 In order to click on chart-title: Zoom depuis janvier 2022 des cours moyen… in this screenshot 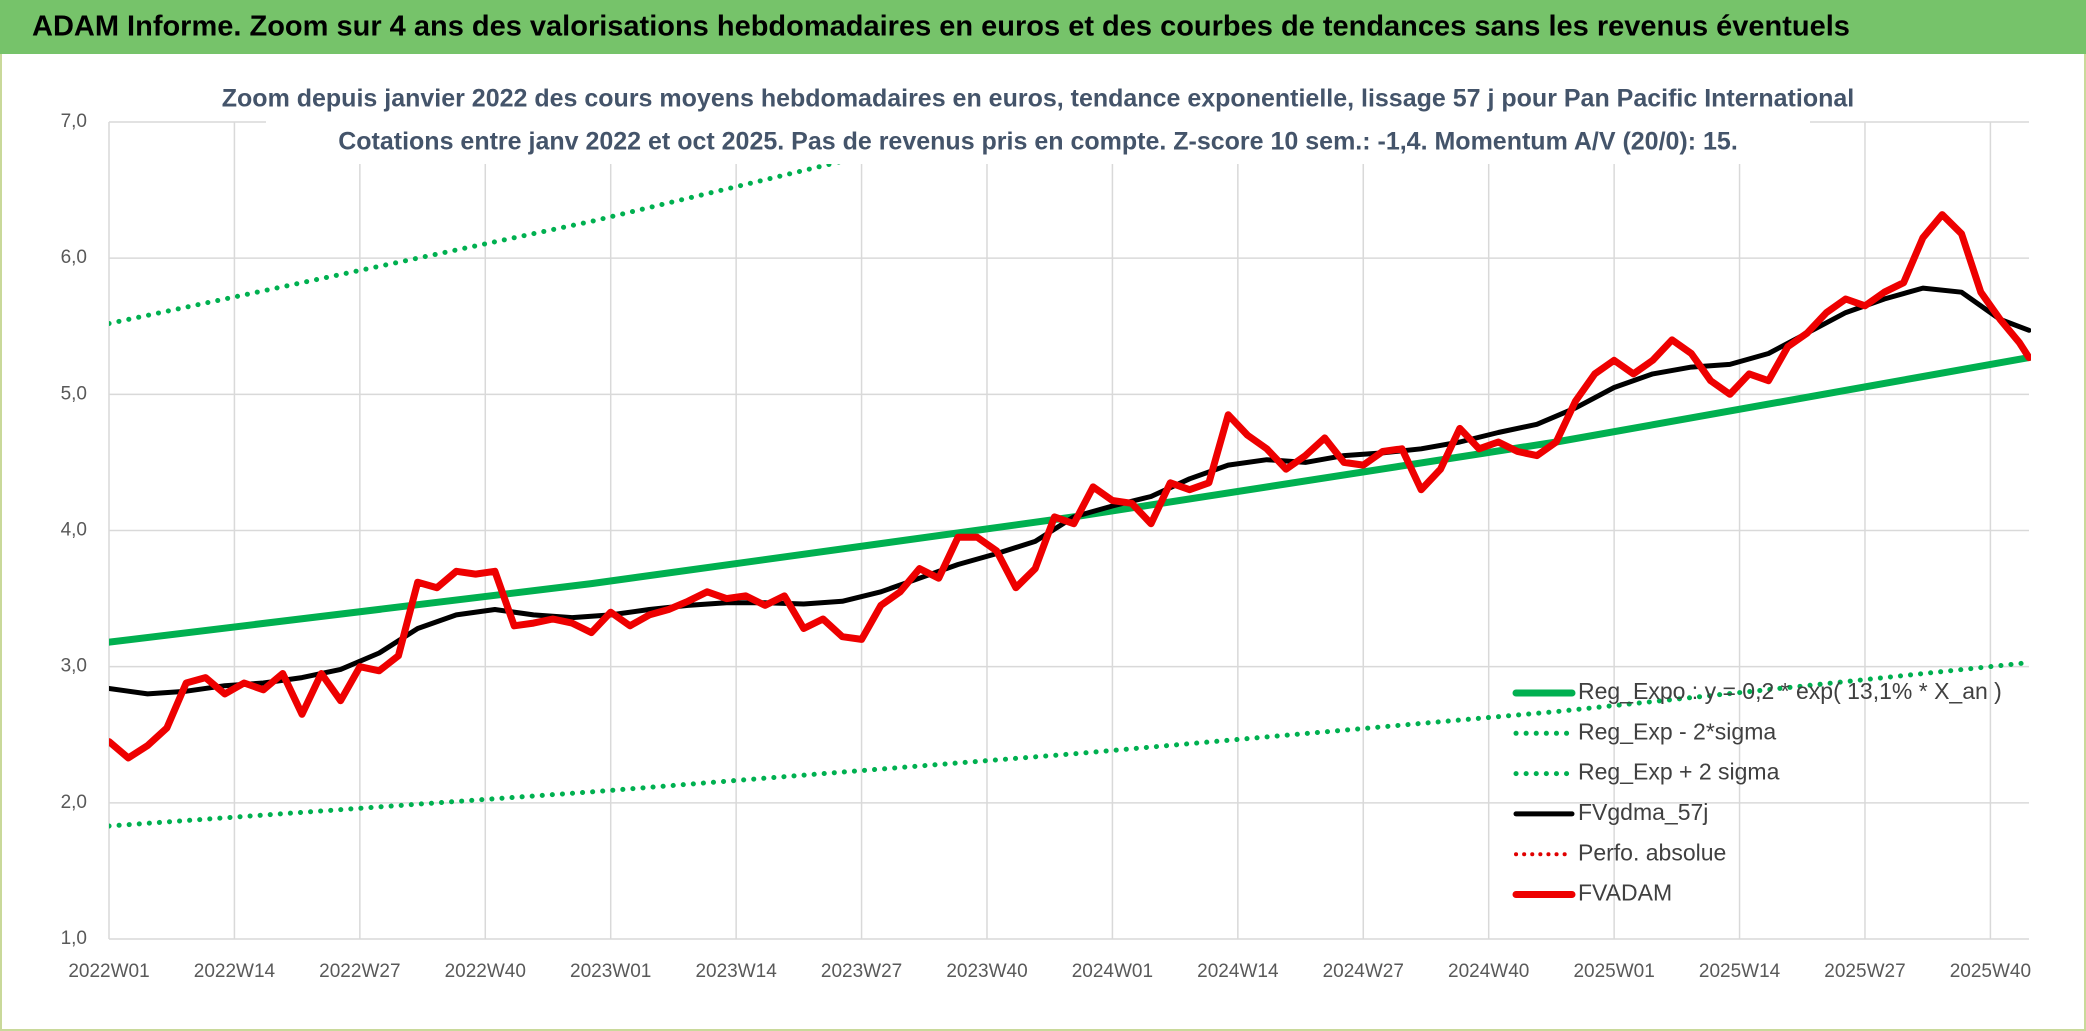, I will do `click(1038, 99)`.